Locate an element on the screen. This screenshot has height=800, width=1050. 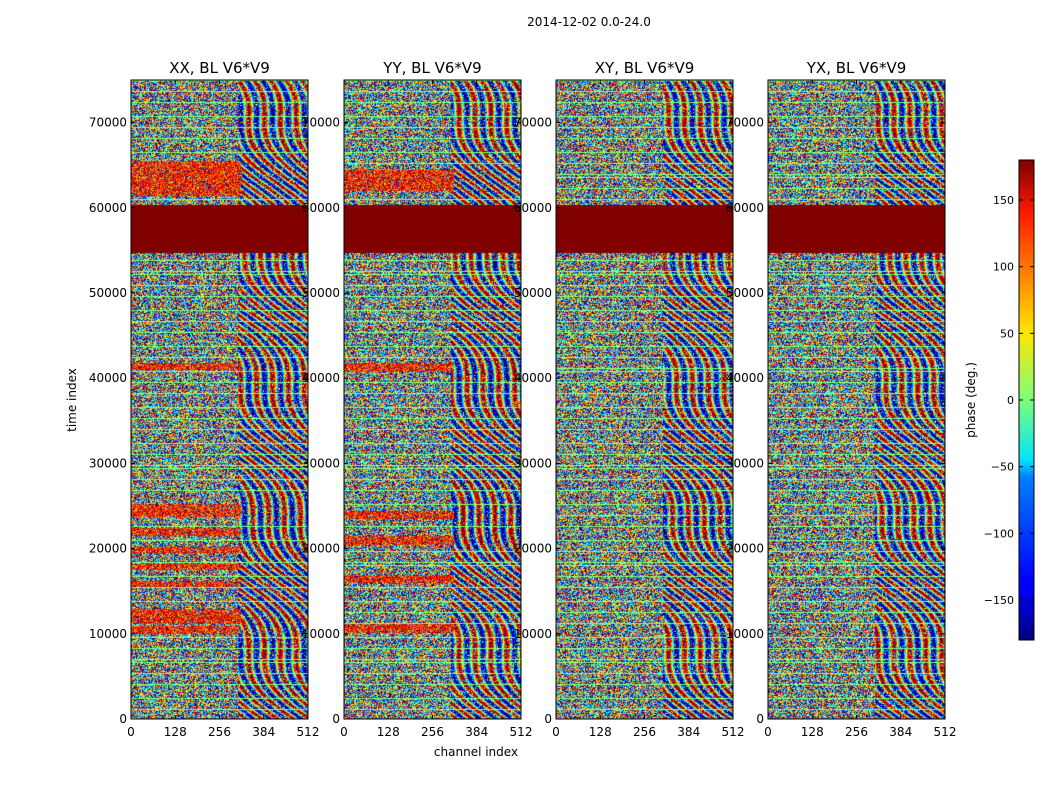
colorbar: −150 −100 −50 0 50 100 150 phase (deg.) is located at coordinates (999, 400).